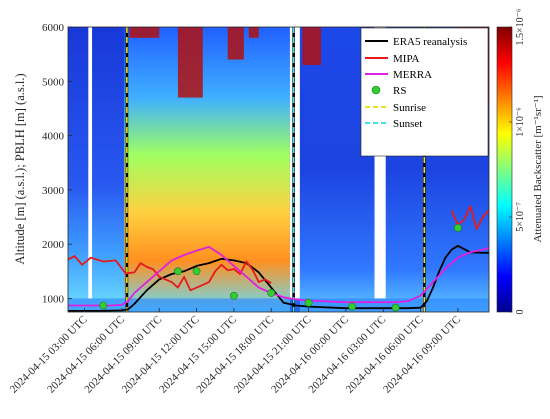  Describe the element at coordinates (53, 245) in the screenshot. I see `y-tick-label-2000: 2000` at that location.